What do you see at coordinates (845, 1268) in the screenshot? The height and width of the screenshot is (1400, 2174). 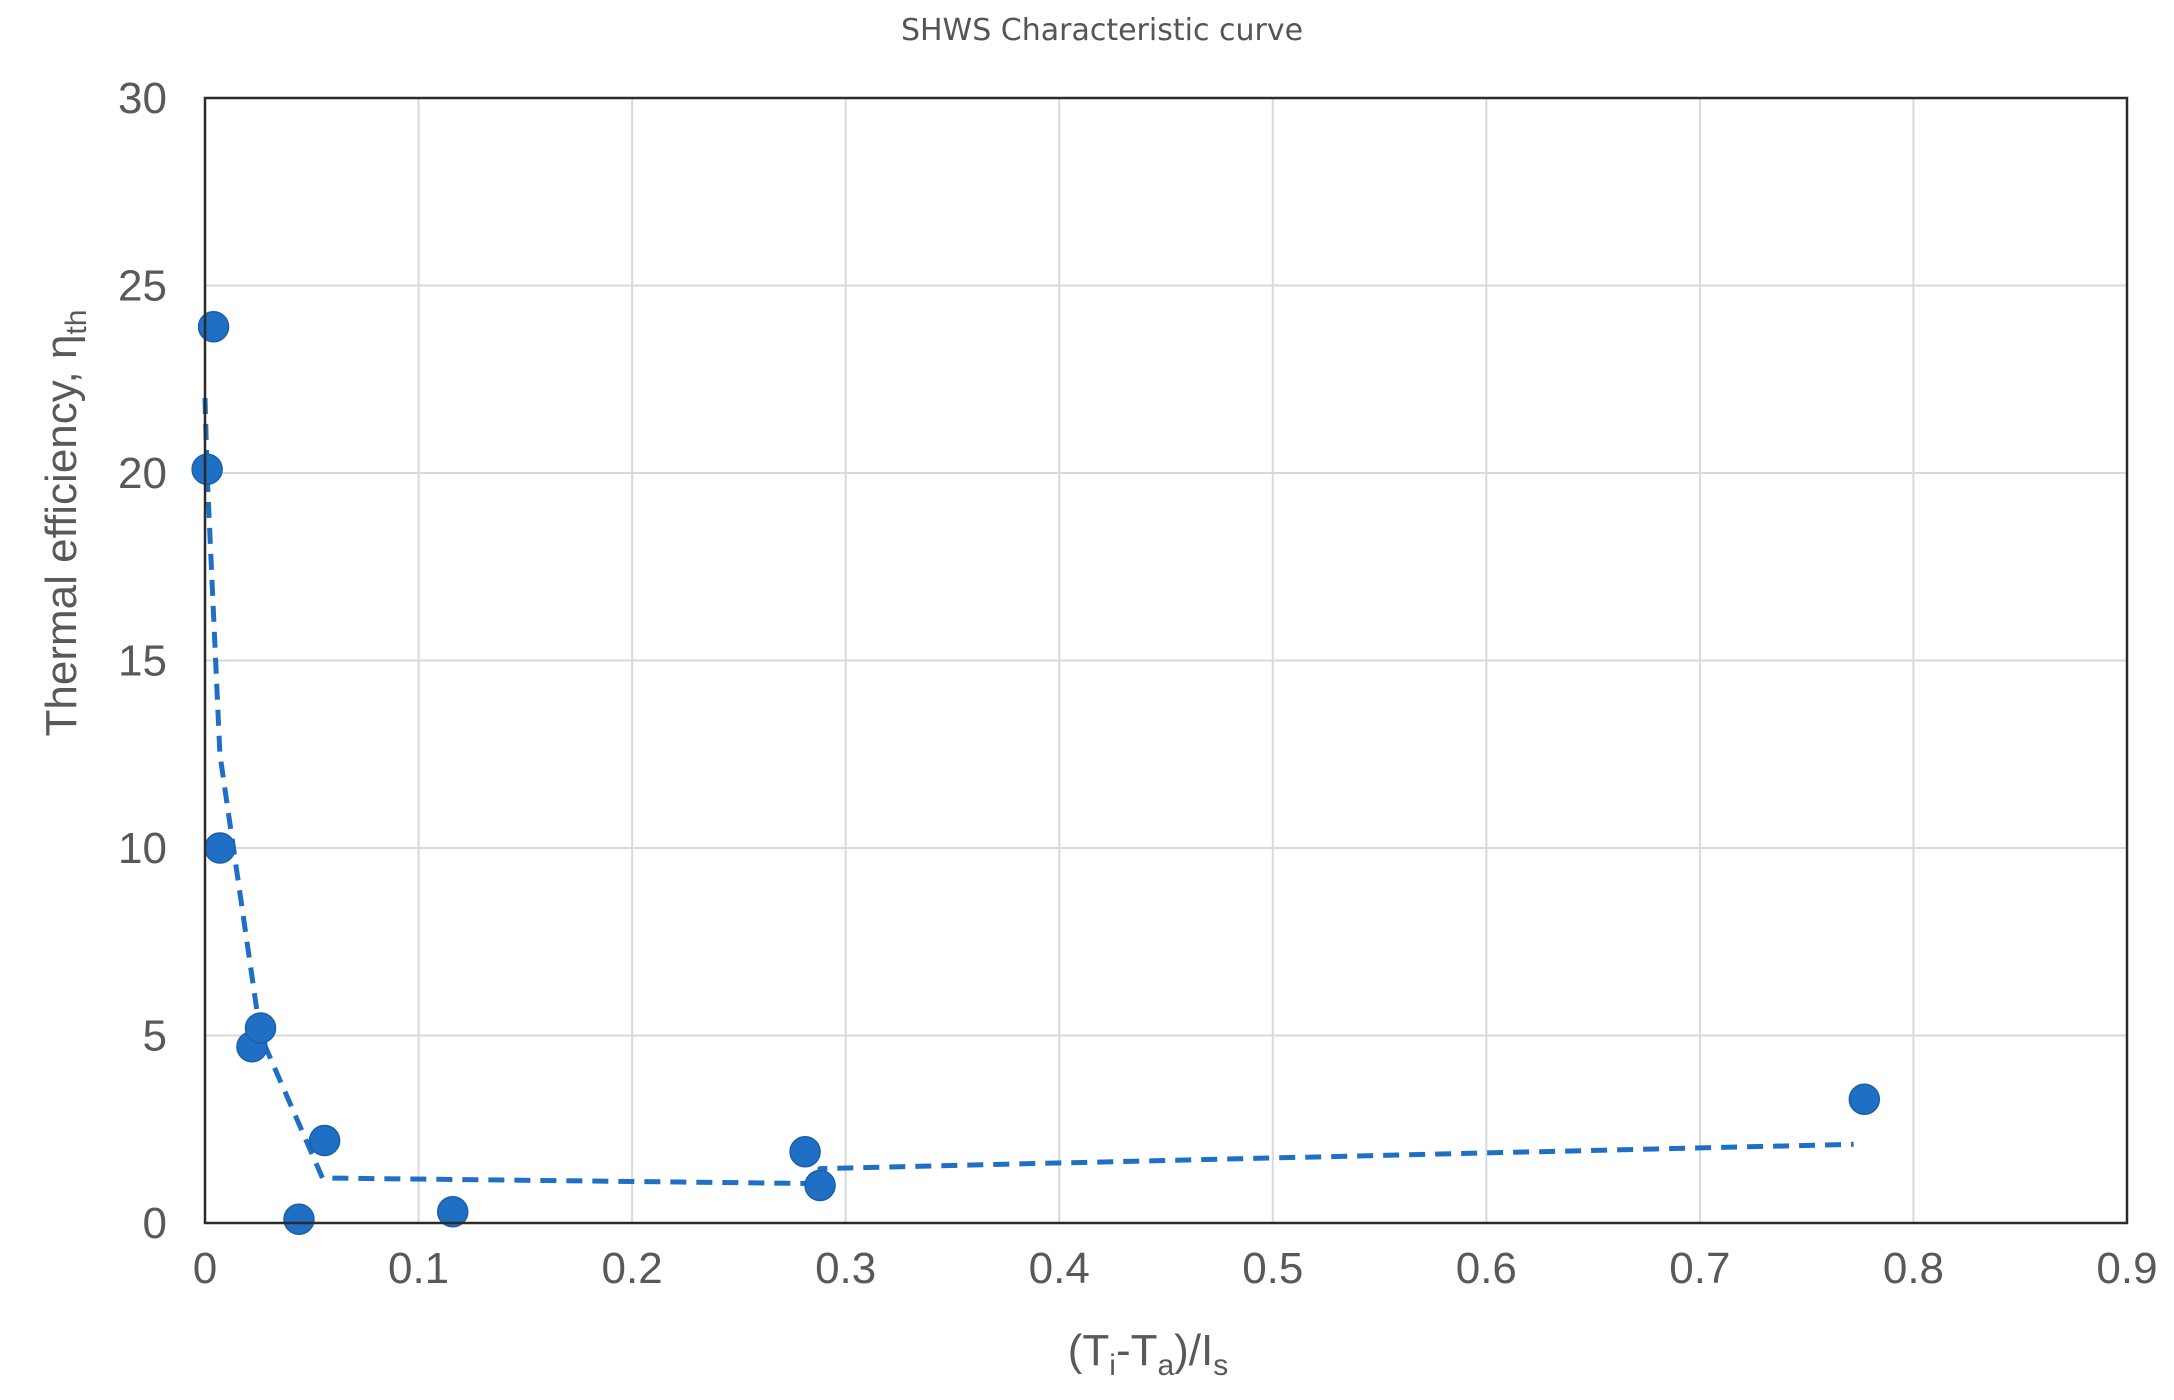 I see `x-tick-label: 0.3` at bounding box center [845, 1268].